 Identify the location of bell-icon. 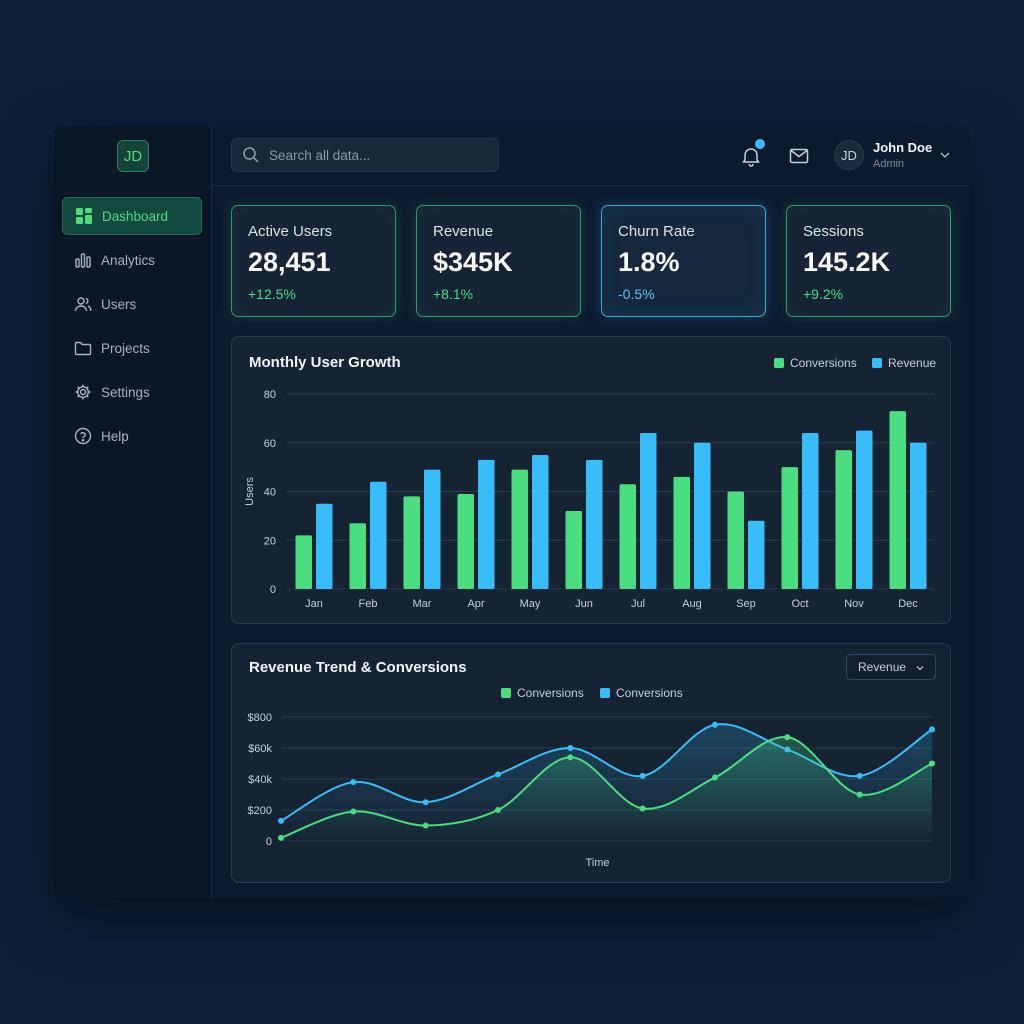
(751, 157).